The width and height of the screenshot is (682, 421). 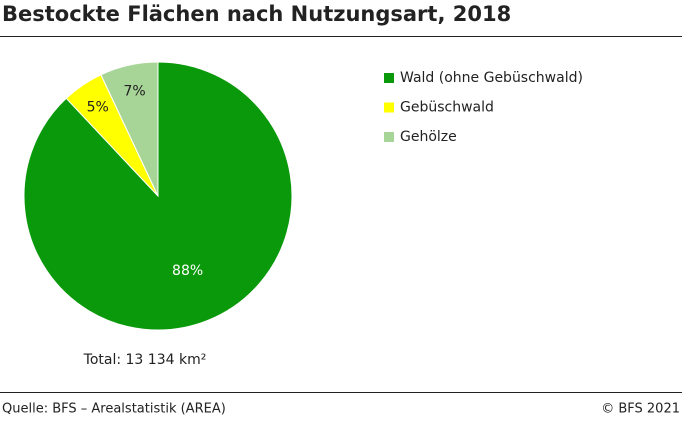 I want to click on total-note: Total: 13 134 km², so click(x=145, y=360).